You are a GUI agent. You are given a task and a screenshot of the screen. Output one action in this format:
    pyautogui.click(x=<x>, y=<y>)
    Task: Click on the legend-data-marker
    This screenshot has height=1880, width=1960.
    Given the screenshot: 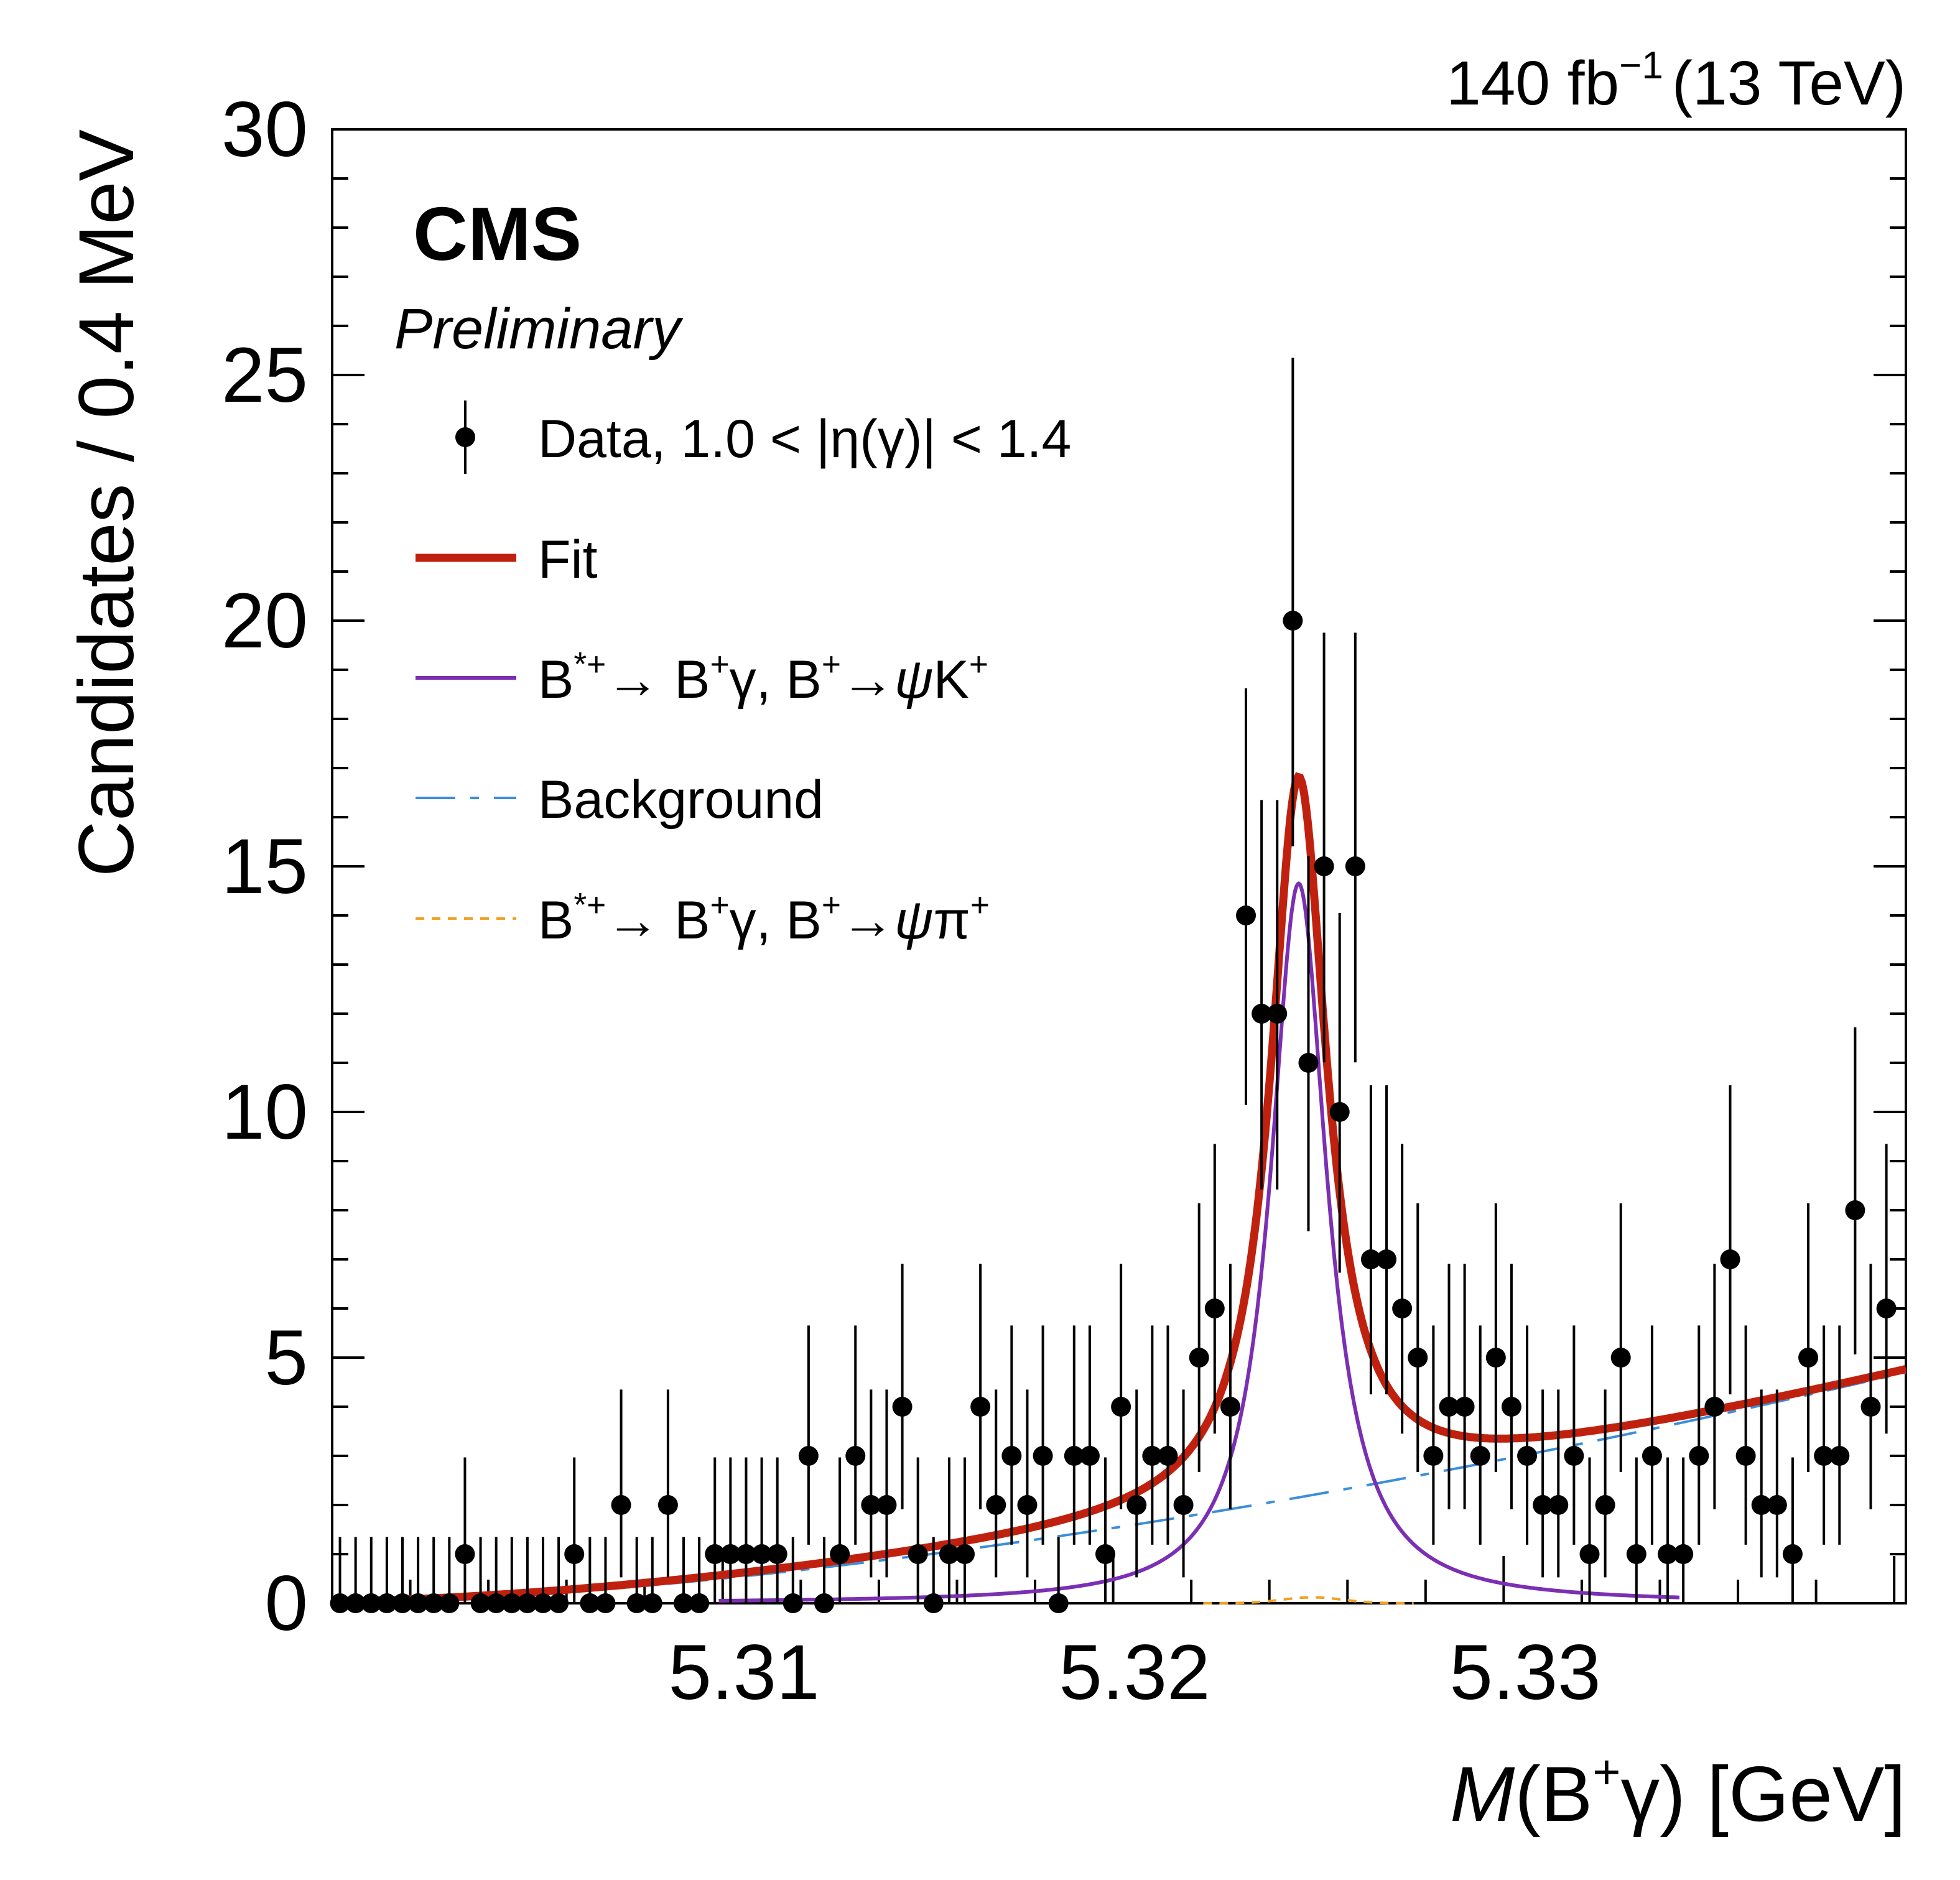 What is the action you would take?
    pyautogui.click(x=465, y=437)
    